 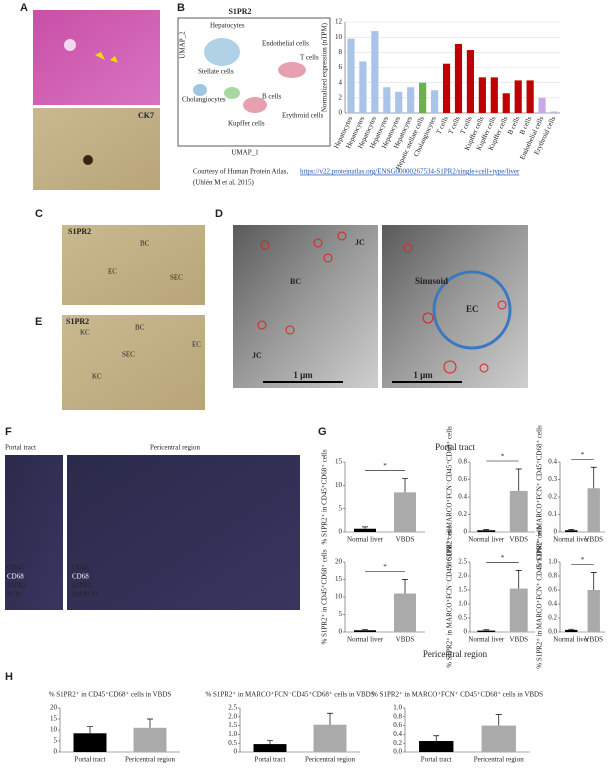 I want to click on ck7-image, so click(x=96, y=149).